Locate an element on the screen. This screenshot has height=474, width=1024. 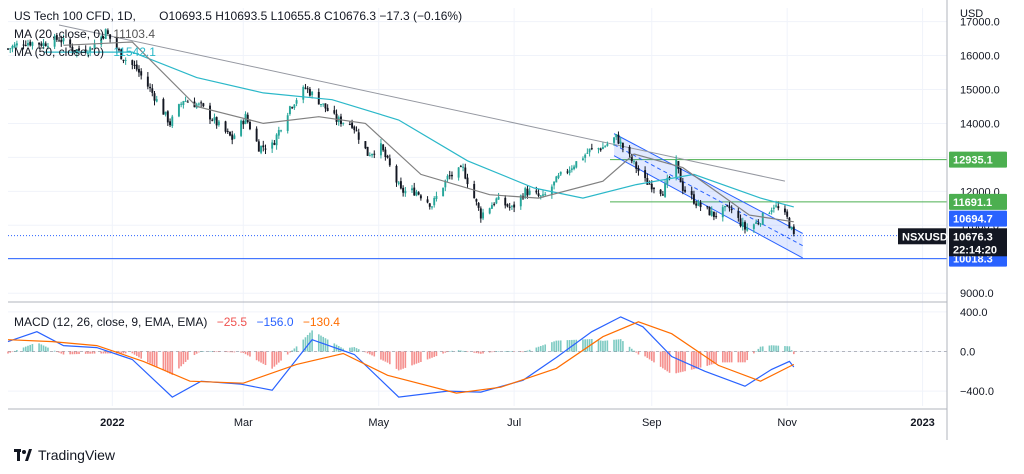
price-tick-label: 9000.0 is located at coordinates (977, 294).